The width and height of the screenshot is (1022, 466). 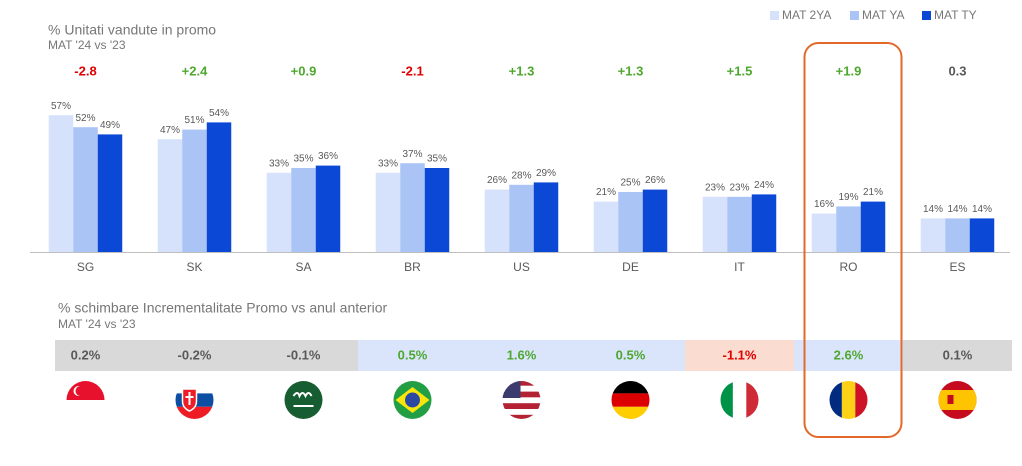 I want to click on x-tick-label: IT, so click(x=739, y=267).